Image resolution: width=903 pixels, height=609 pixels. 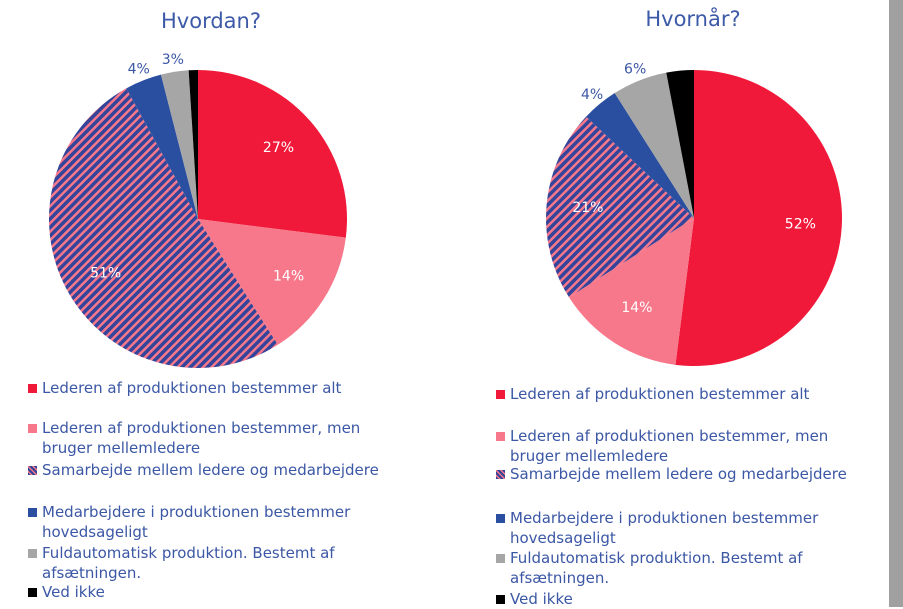 What do you see at coordinates (692, 18) in the screenshot?
I see `chart-title: Hvornår?` at bounding box center [692, 18].